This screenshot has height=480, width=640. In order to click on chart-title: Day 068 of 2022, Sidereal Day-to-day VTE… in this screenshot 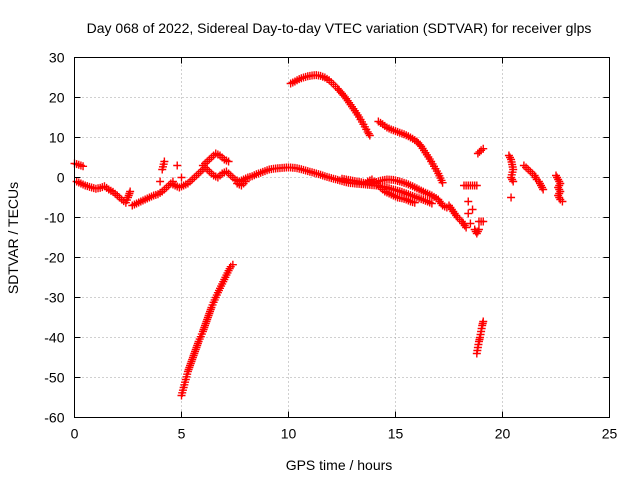, I will do `click(339, 28)`.